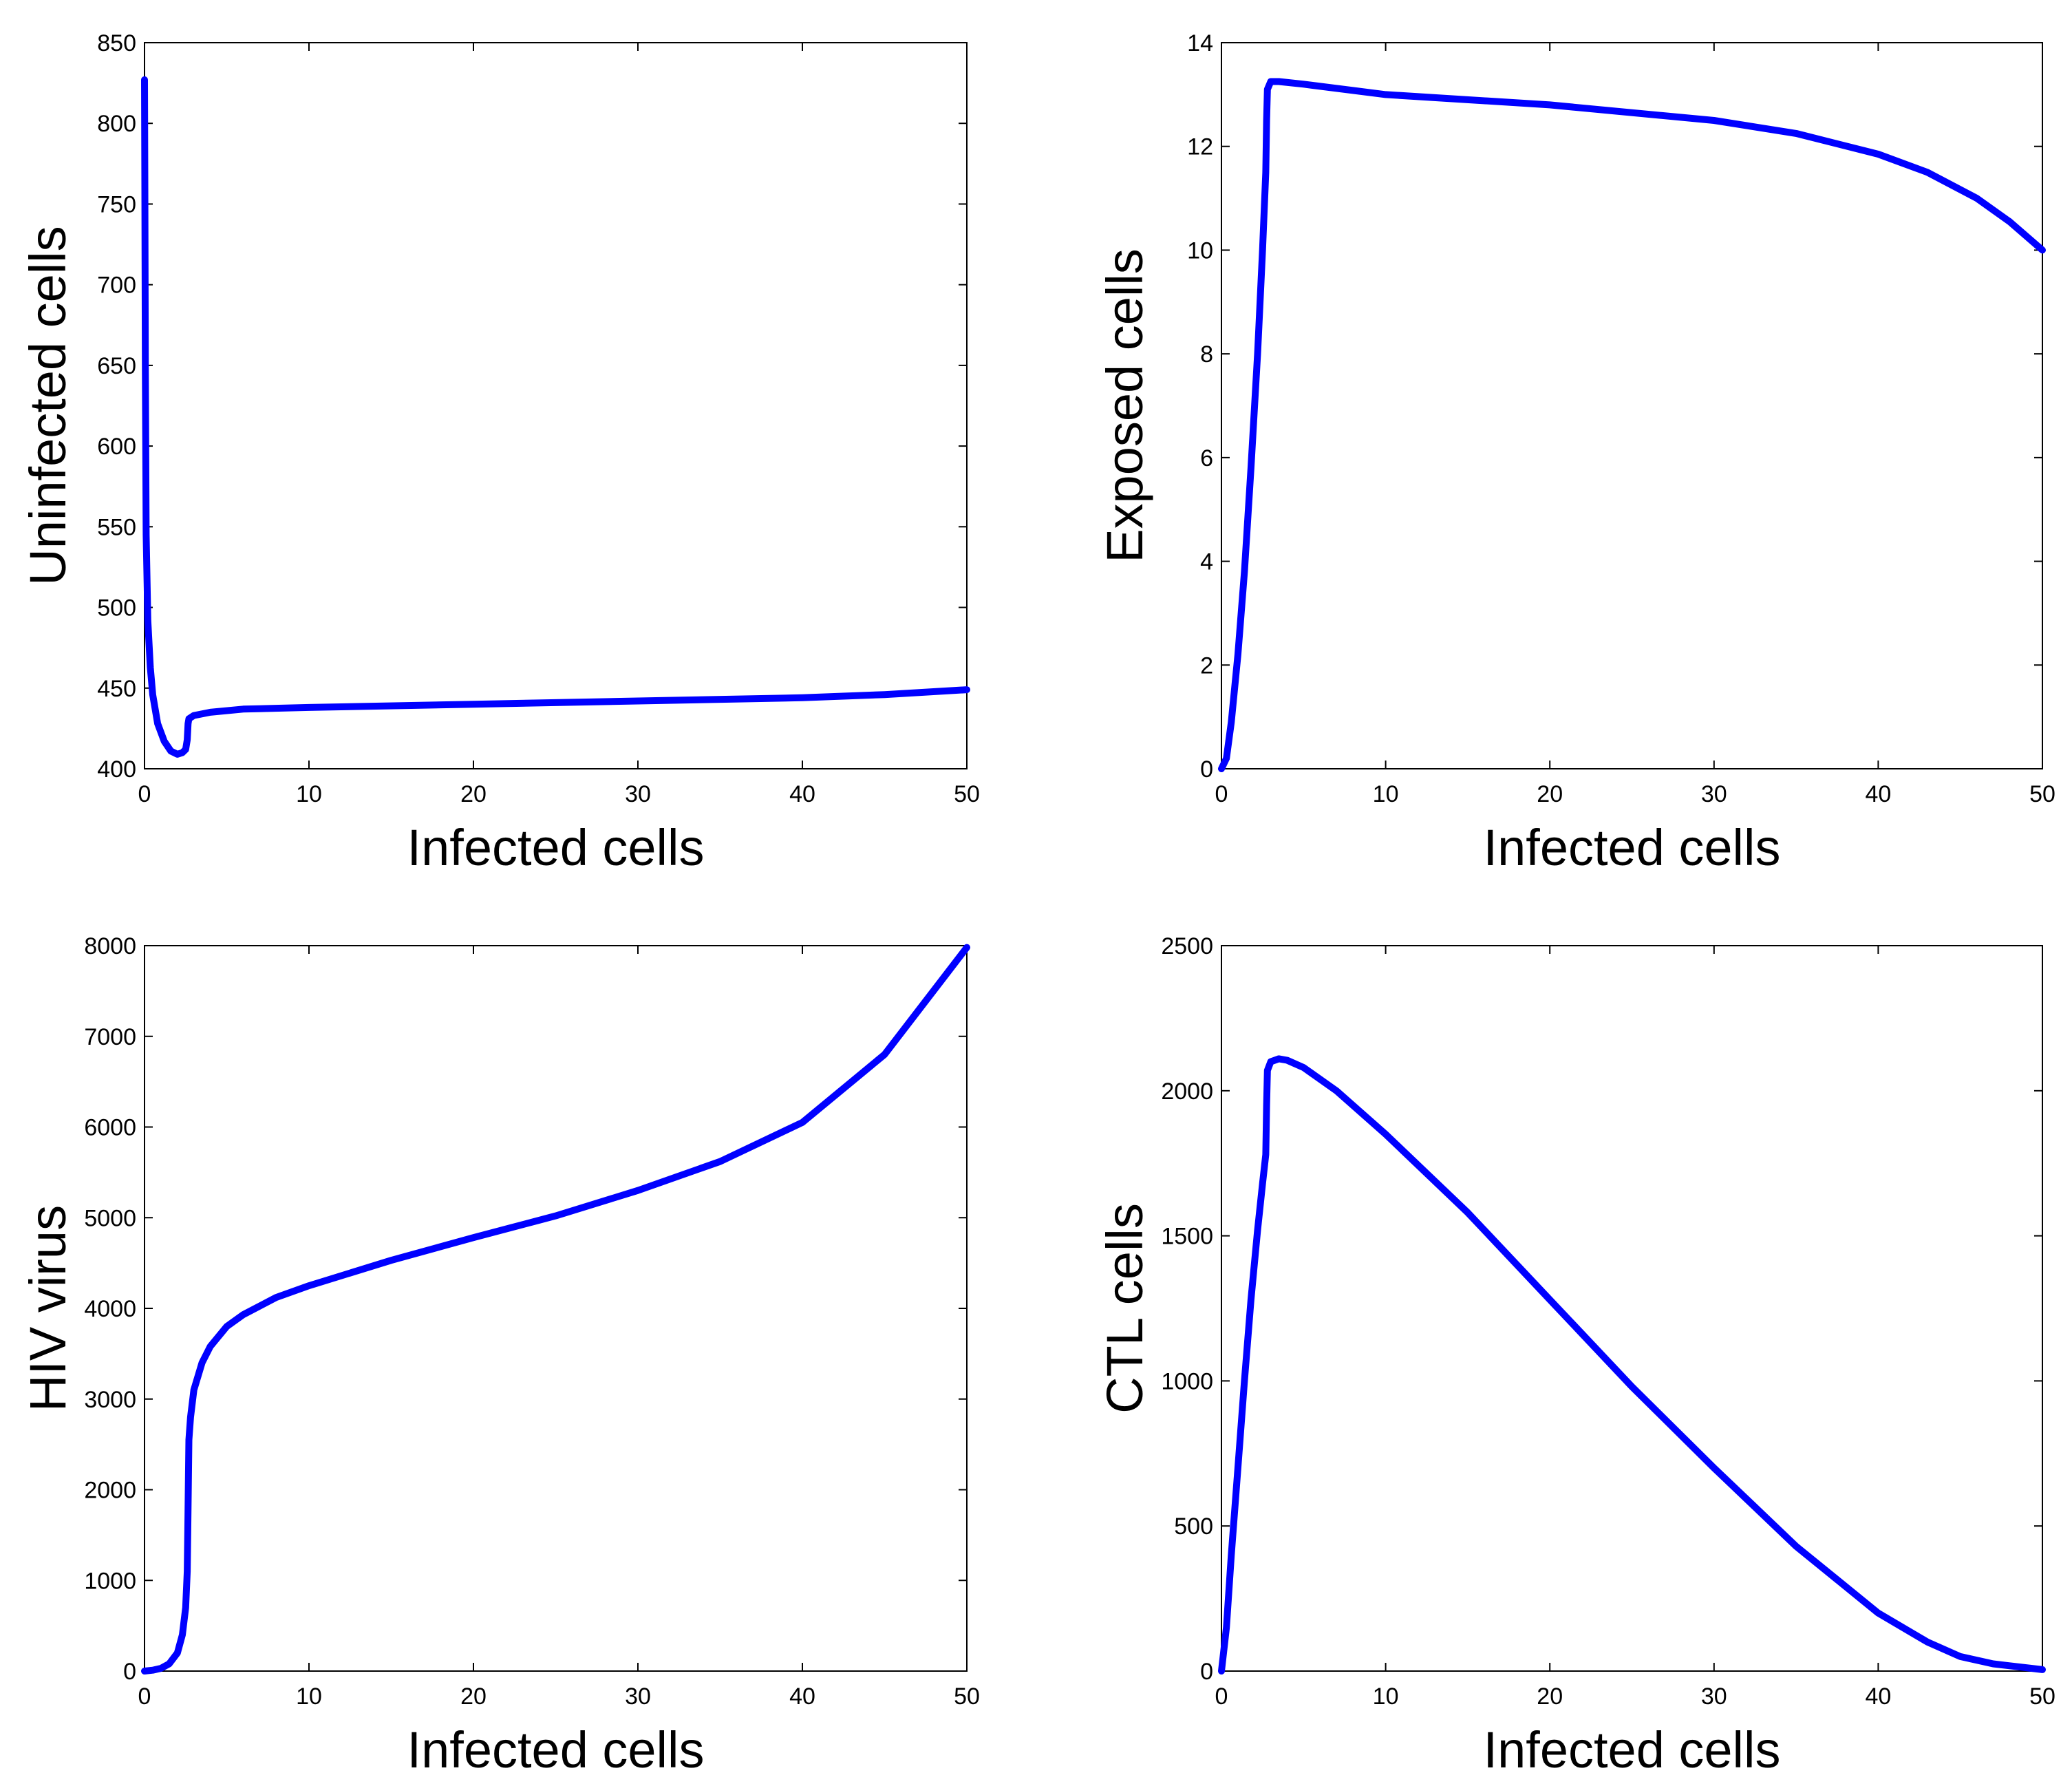  Describe the element at coordinates (117, 286) in the screenshot. I see `y-tick-label: 700` at that location.